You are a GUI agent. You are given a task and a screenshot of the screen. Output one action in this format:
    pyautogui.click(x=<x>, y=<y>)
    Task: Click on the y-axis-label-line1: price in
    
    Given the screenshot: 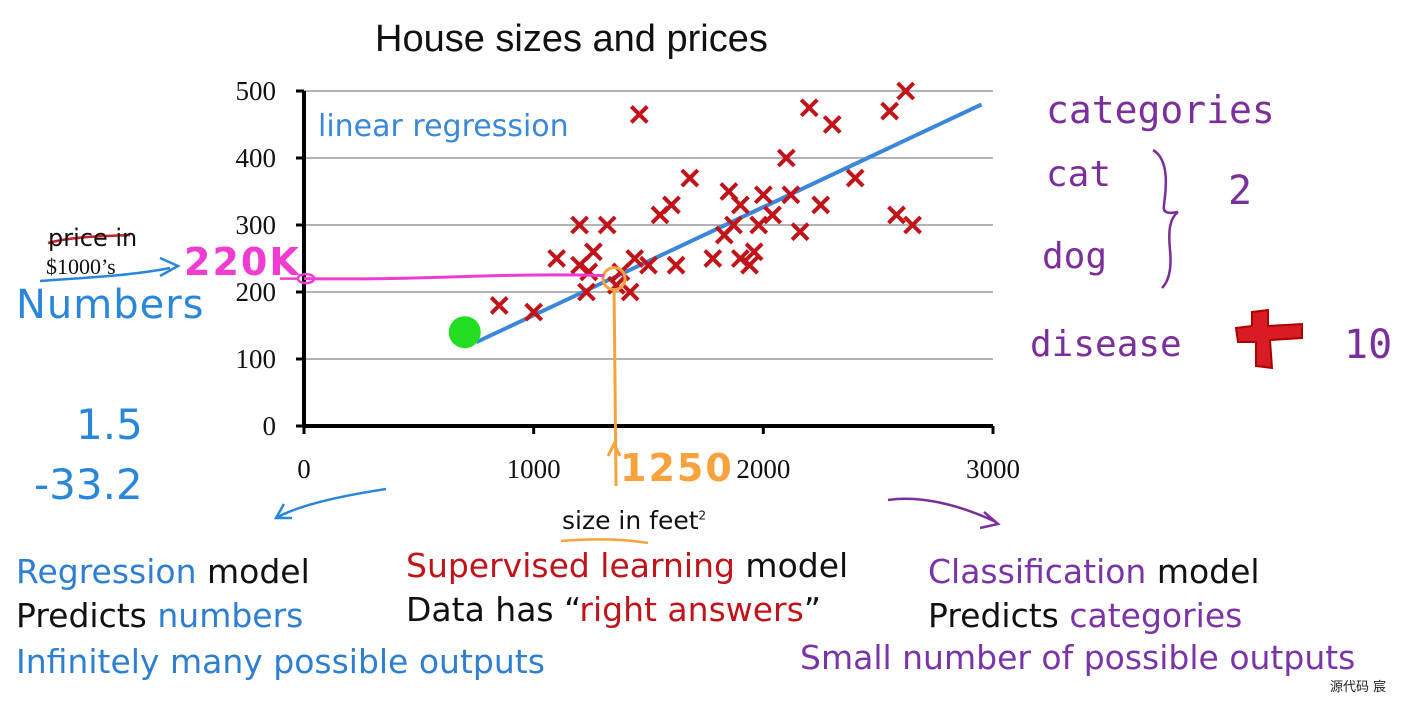 What is the action you would take?
    pyautogui.click(x=93, y=238)
    